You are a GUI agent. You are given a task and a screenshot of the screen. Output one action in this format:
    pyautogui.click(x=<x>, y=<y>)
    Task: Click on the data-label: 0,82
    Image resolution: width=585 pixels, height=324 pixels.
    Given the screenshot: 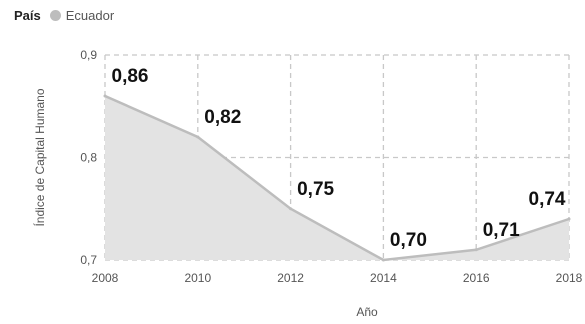 What is the action you would take?
    pyautogui.click(x=222, y=117)
    